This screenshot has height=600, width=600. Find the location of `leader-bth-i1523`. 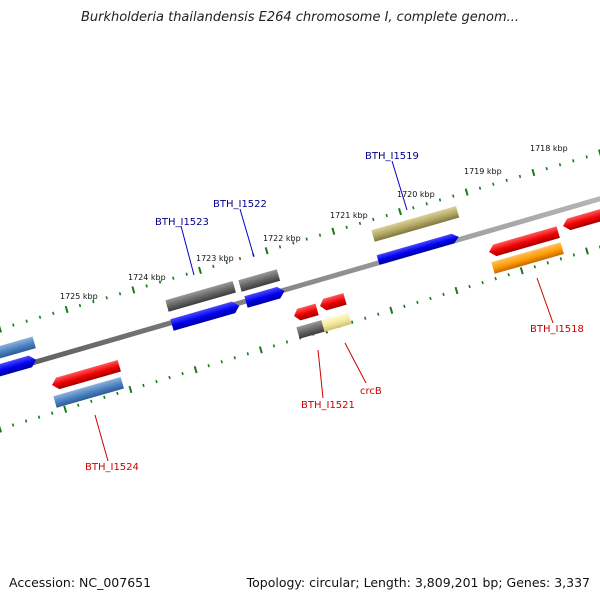

leader-bth-i1523 is located at coordinates (187, 250).